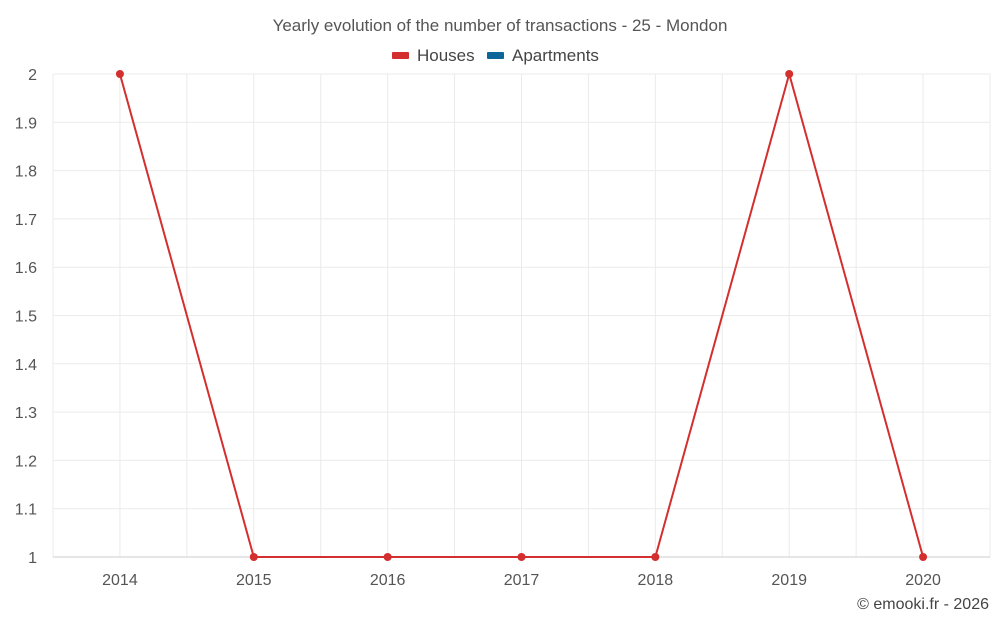 The width and height of the screenshot is (1000, 625). Describe the element at coordinates (32, 75) in the screenshot. I see `y-tick-label: 2` at that location.